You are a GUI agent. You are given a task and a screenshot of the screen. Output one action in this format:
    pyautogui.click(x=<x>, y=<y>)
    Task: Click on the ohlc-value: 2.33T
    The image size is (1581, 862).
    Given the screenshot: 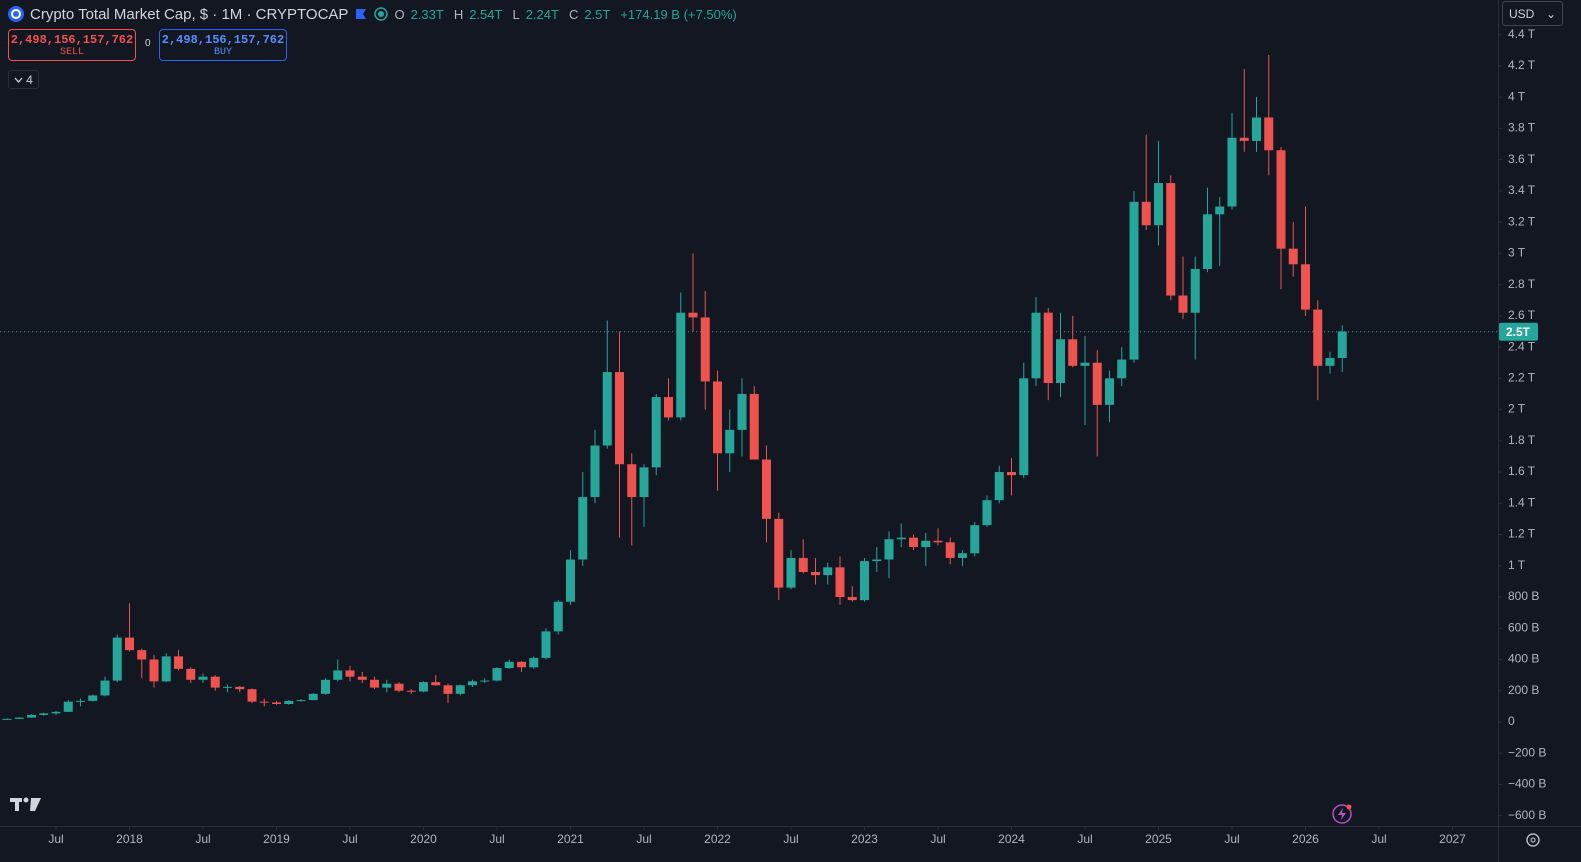 What is the action you would take?
    pyautogui.click(x=427, y=14)
    